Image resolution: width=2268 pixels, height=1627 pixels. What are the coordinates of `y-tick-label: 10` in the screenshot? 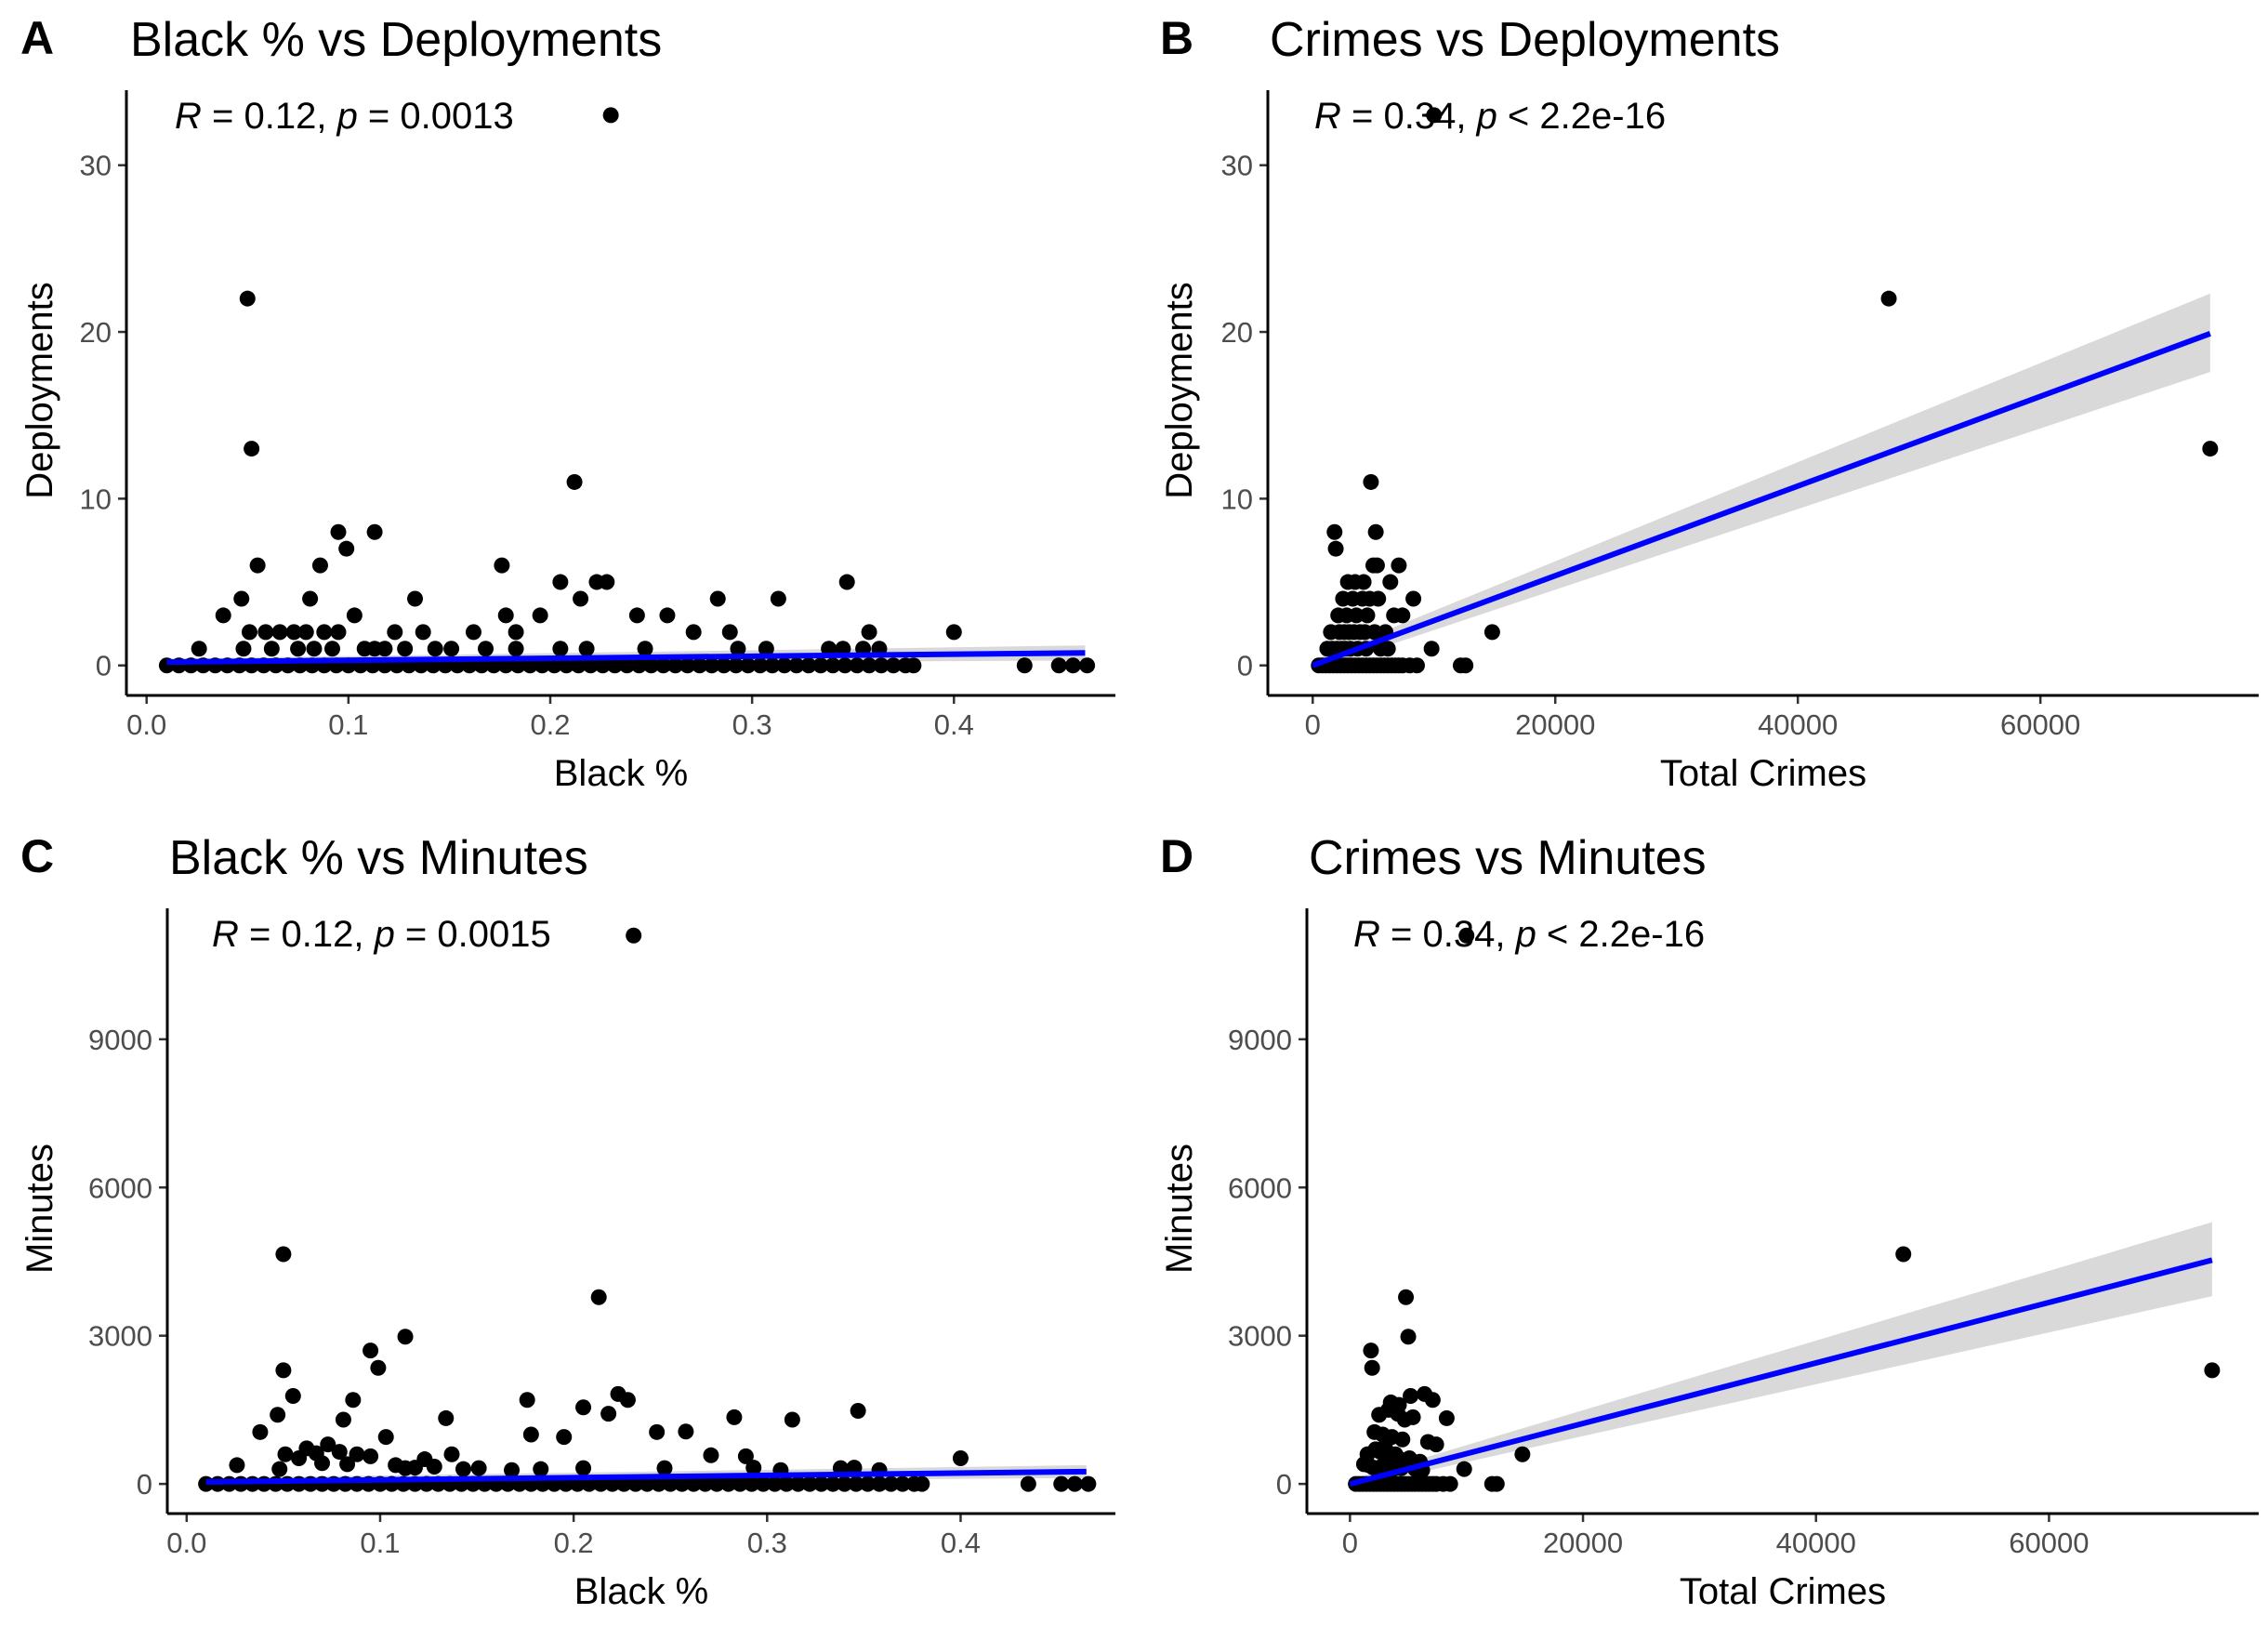 It's located at (1237, 499).